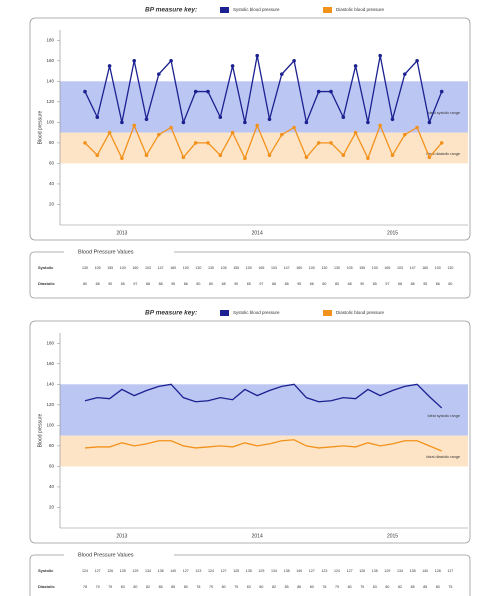 Image resolution: width=500 pixels, height=596 pixels. Describe the element at coordinates (236, 571) in the screenshot. I see `table-cell: 125` at that location.